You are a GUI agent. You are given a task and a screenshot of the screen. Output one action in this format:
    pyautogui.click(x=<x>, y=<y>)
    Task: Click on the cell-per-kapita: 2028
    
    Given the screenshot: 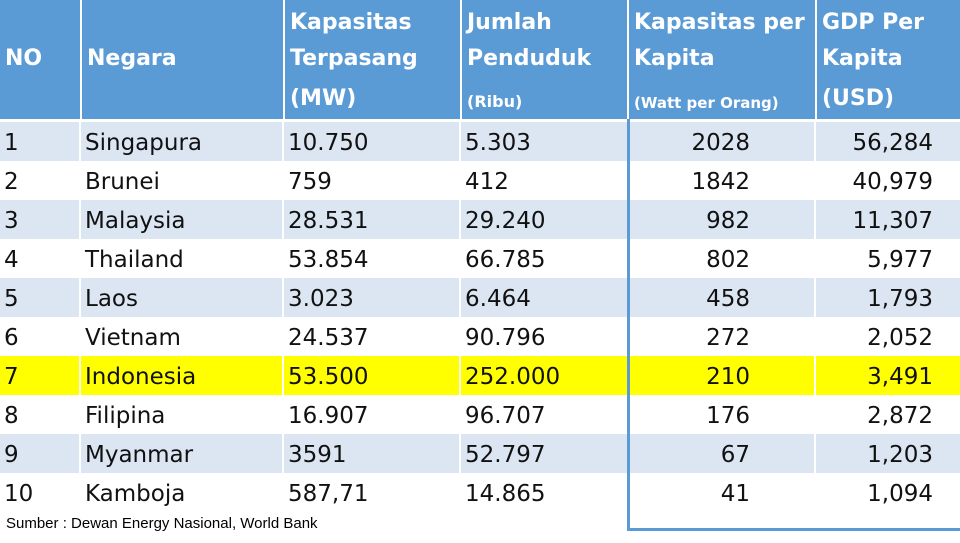 What is the action you would take?
    pyautogui.click(x=720, y=143)
    